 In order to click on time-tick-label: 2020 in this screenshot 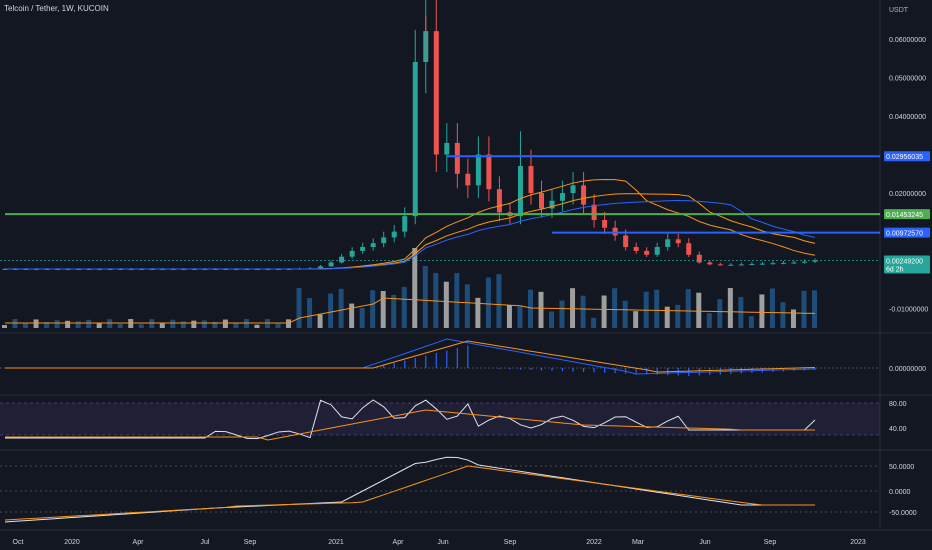, I will do `click(72, 542)`.